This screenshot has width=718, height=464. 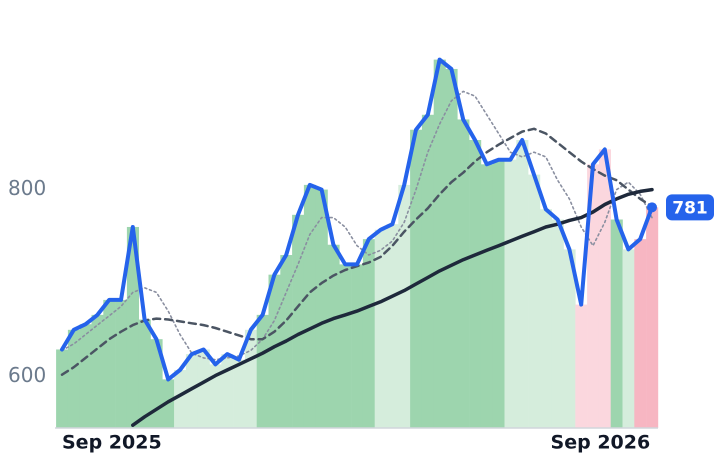 I want to click on x-tick-label: Sep 2025, so click(x=112, y=443).